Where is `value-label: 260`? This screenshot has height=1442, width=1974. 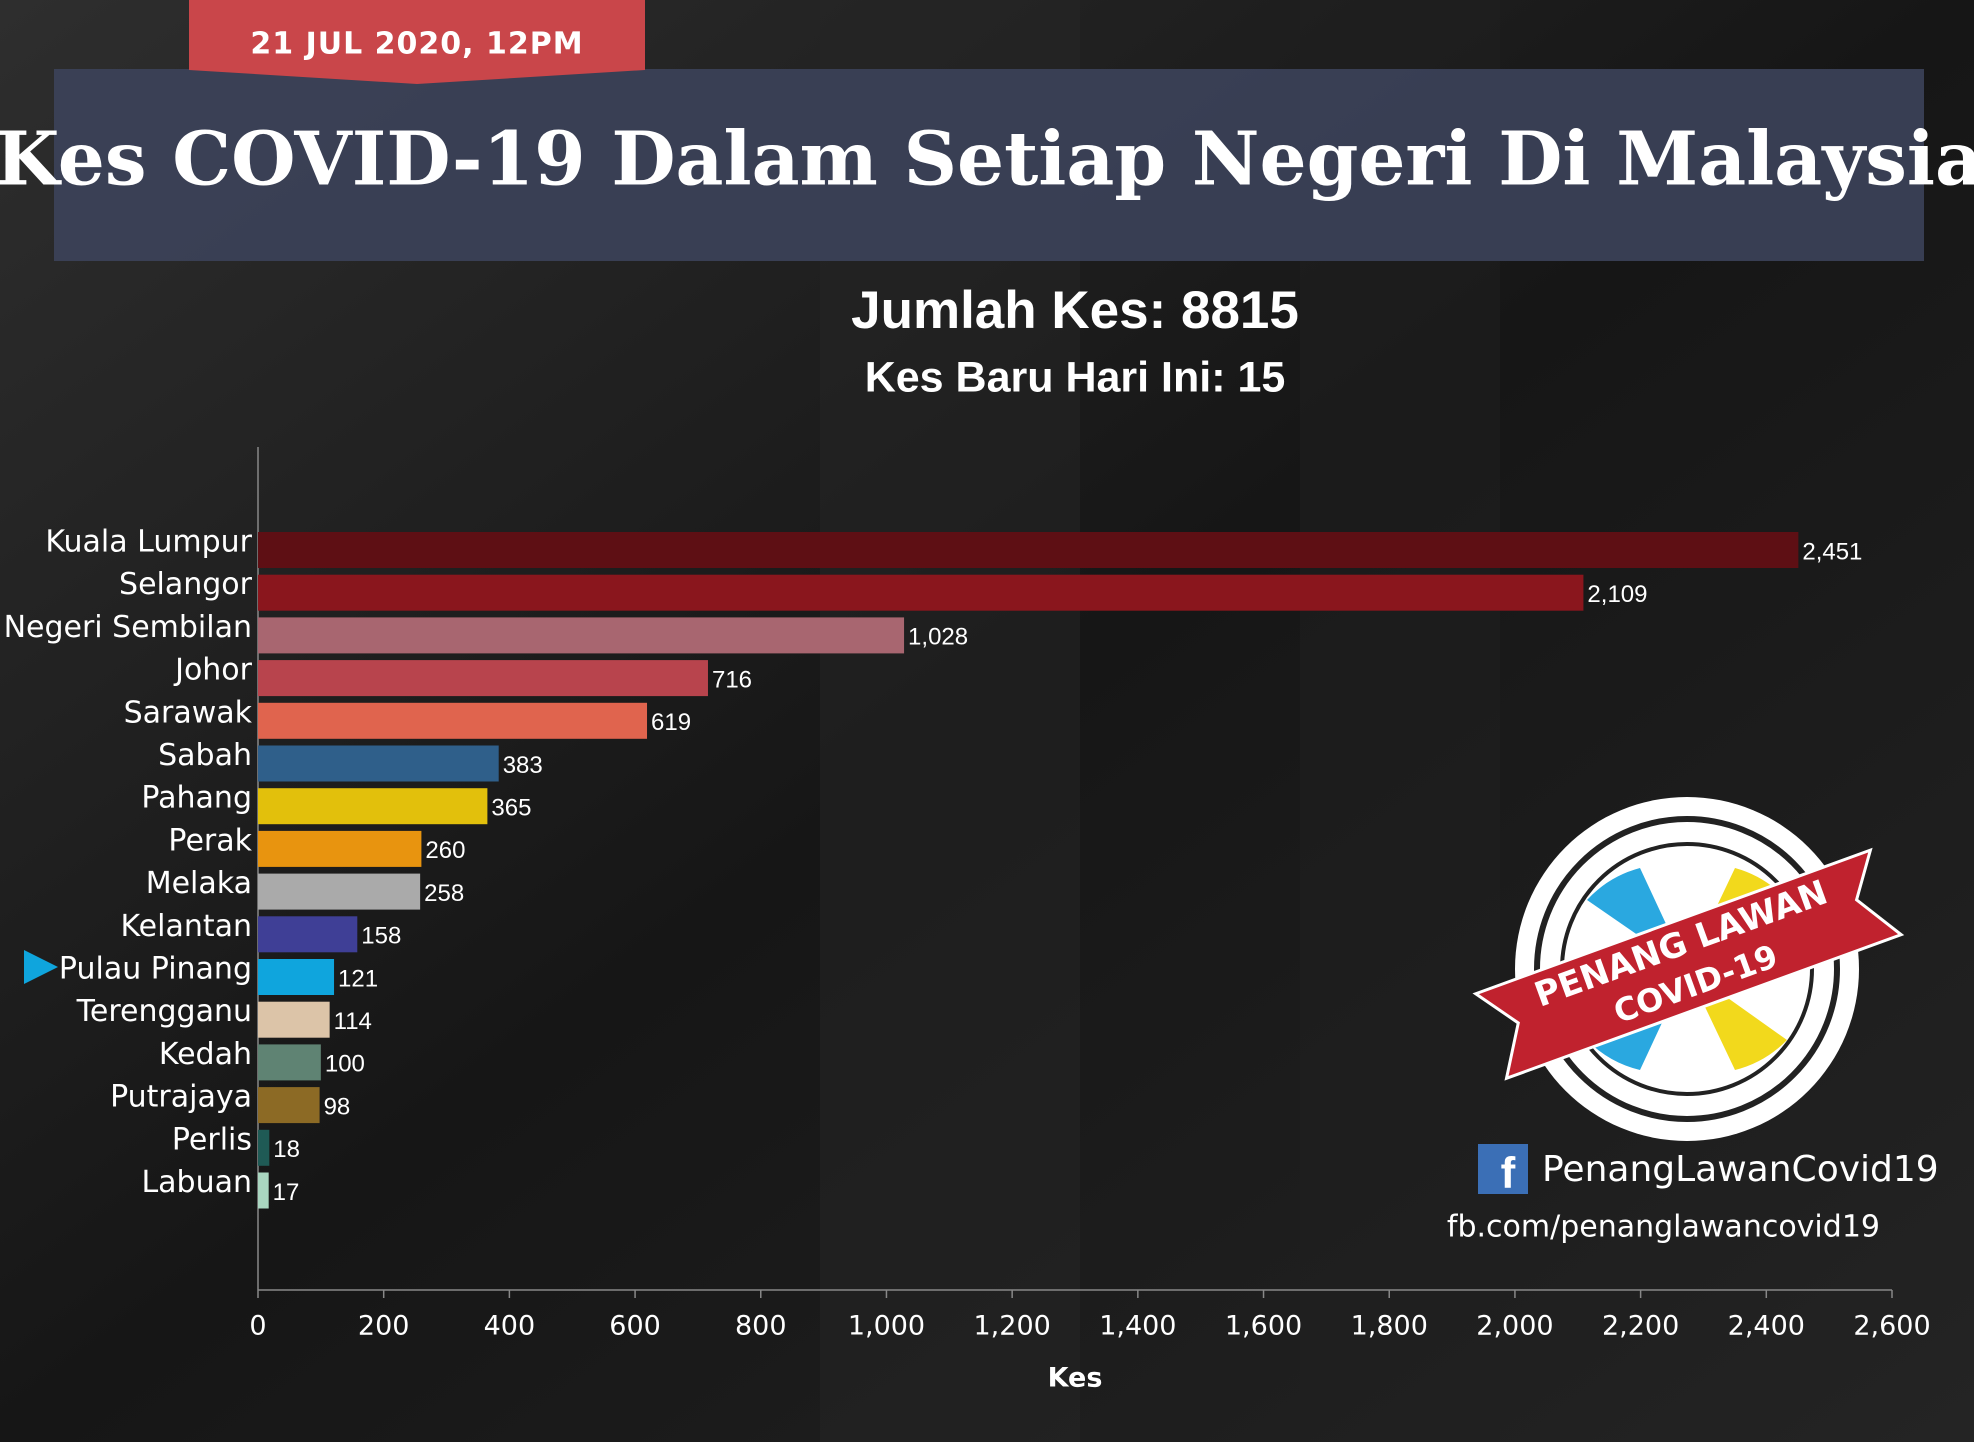 value-label: 260 is located at coordinates (445, 850).